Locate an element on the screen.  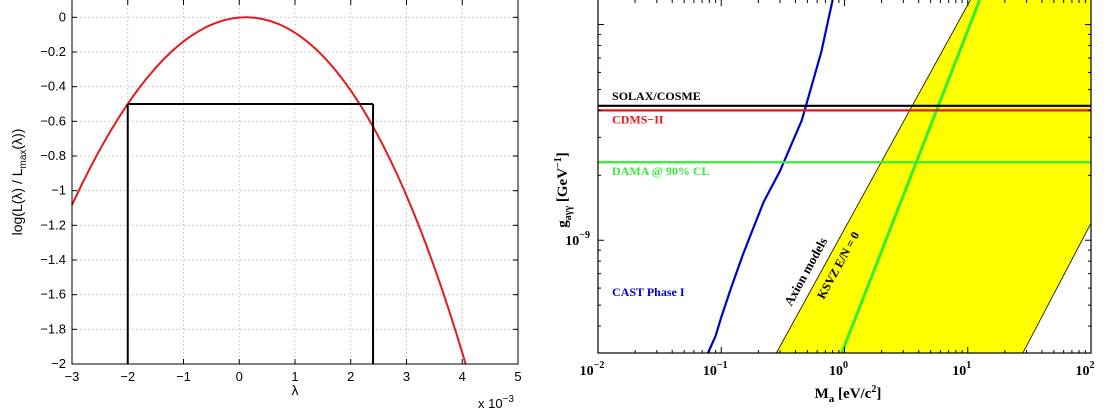
left-y-label-sub: max is located at coordinates (23, 159).